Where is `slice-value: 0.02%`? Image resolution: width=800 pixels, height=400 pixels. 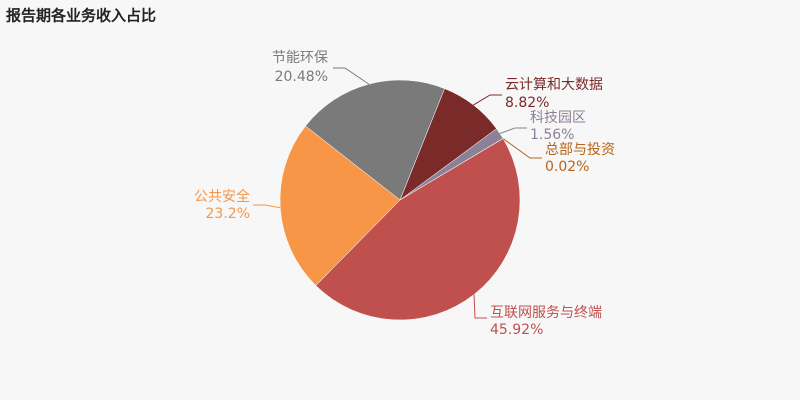 slice-value: 0.02% is located at coordinates (567, 167).